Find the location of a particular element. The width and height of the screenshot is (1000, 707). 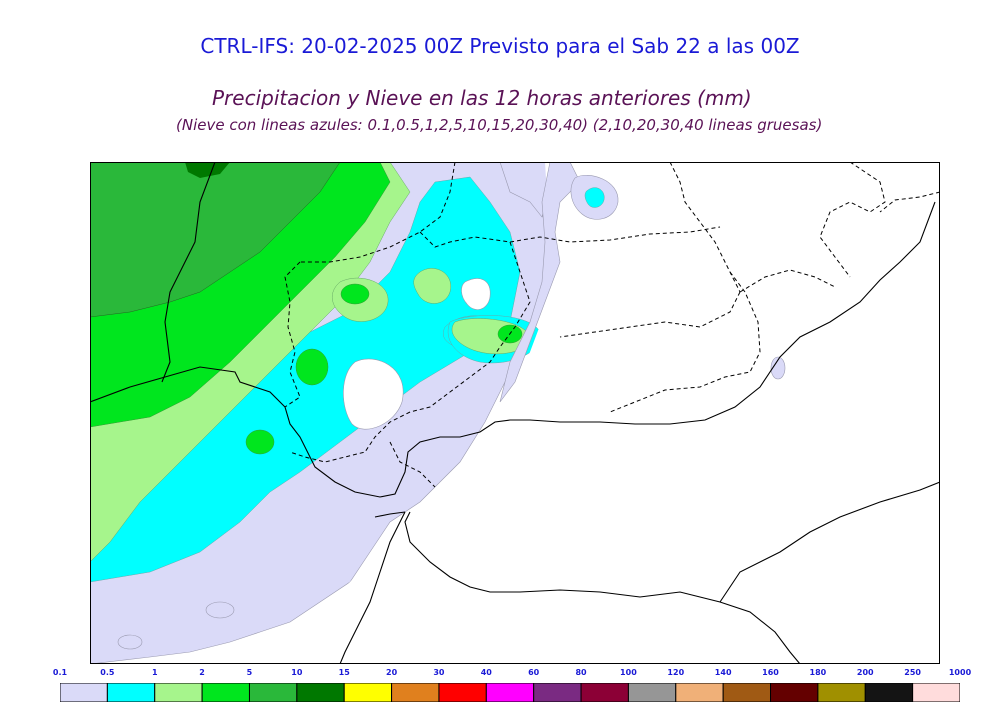

legend-label: 20 is located at coordinates (392, 672).